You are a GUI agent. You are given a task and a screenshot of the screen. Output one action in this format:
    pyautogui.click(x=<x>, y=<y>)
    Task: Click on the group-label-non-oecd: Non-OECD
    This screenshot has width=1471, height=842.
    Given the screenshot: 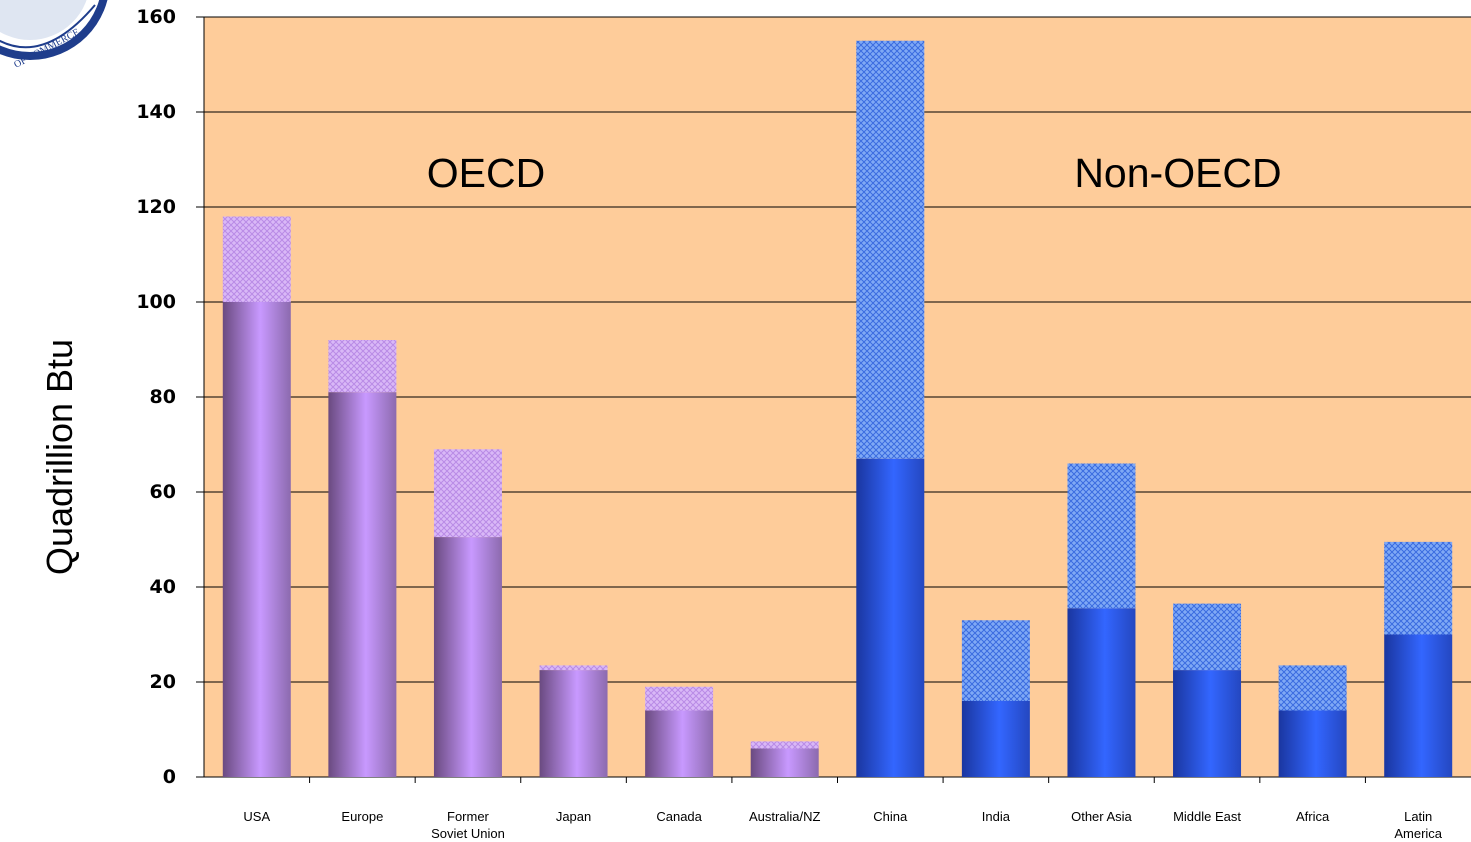 What is the action you would take?
    pyautogui.click(x=1177, y=173)
    